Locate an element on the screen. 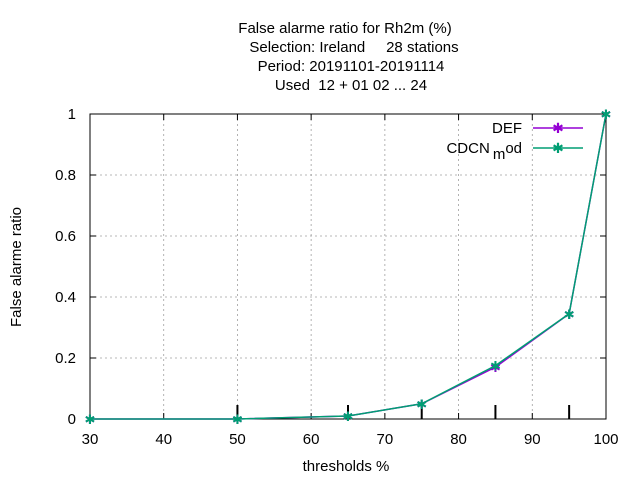 The image size is (640, 480). x-tick-label: 100 is located at coordinates (605, 439).